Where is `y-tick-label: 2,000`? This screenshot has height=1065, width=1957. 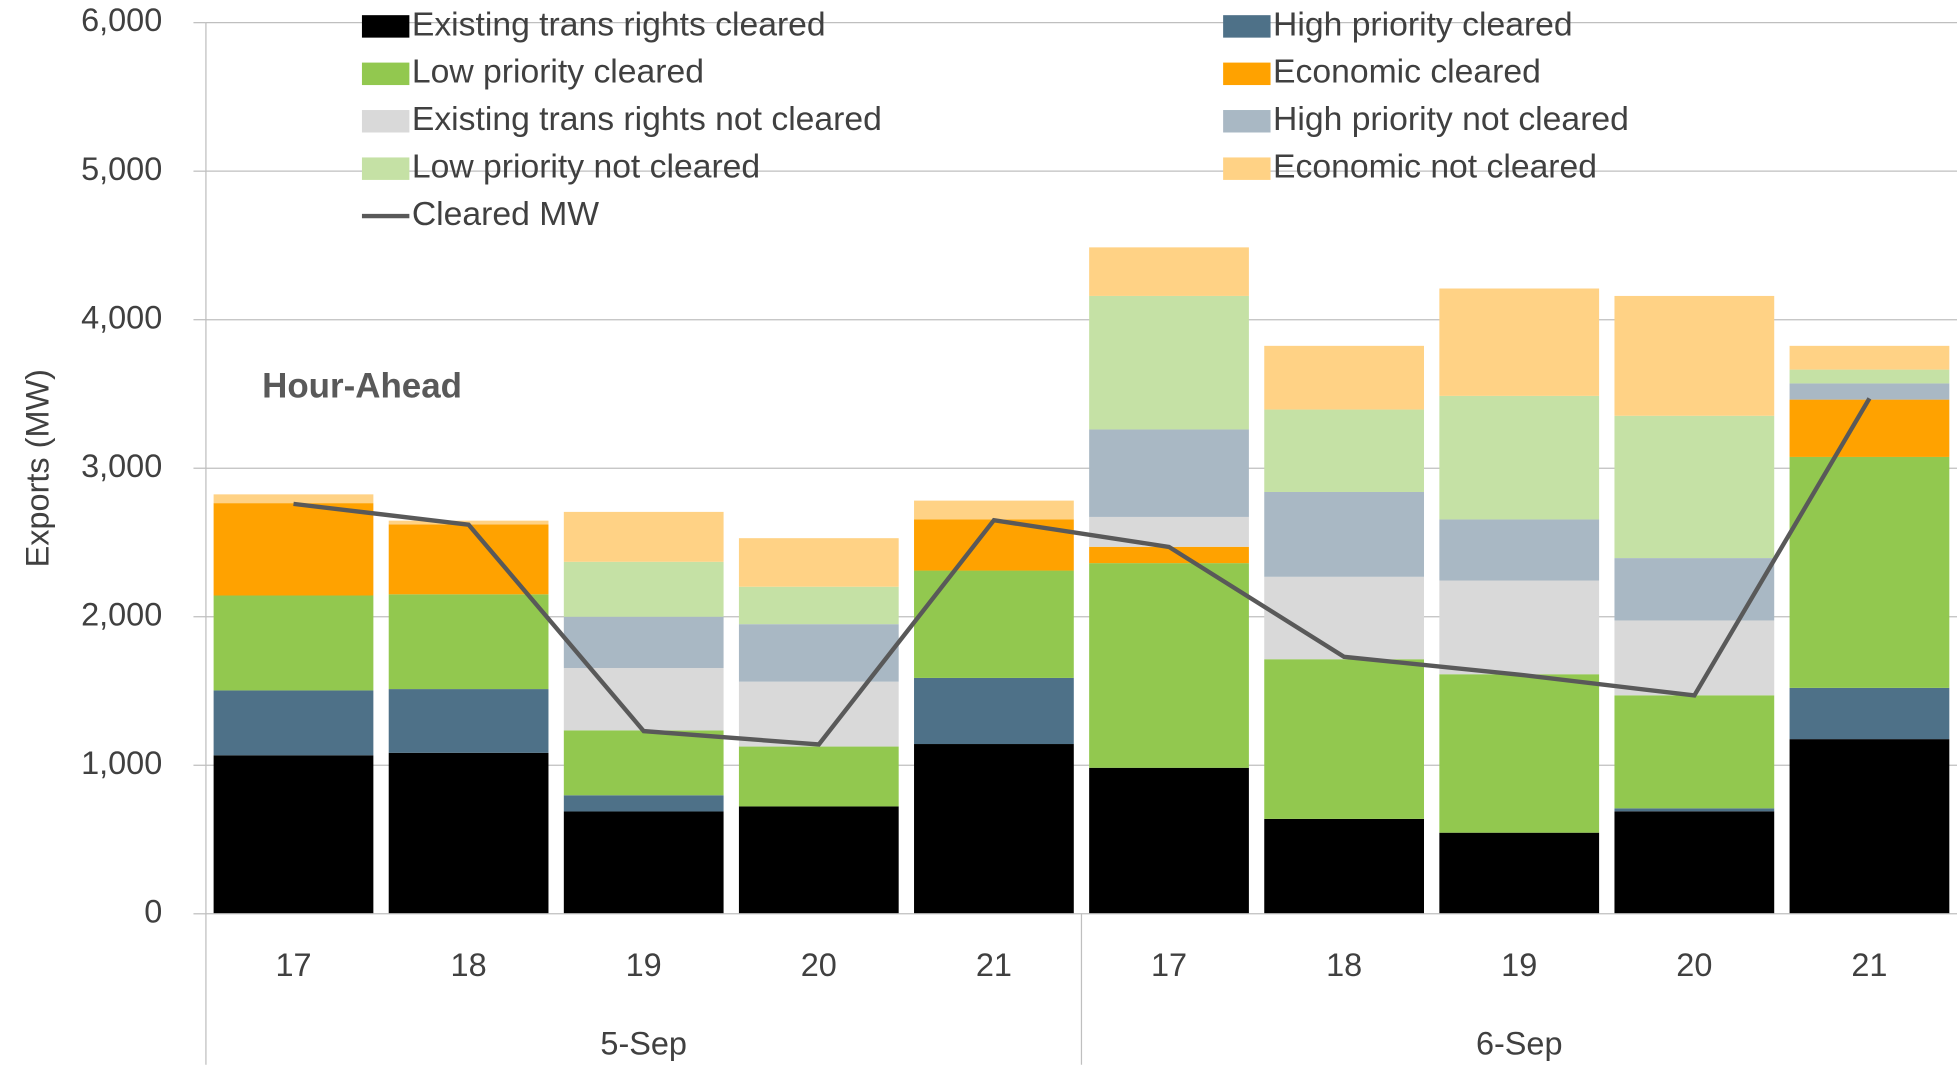 y-tick-label: 2,000 is located at coordinates (121, 614).